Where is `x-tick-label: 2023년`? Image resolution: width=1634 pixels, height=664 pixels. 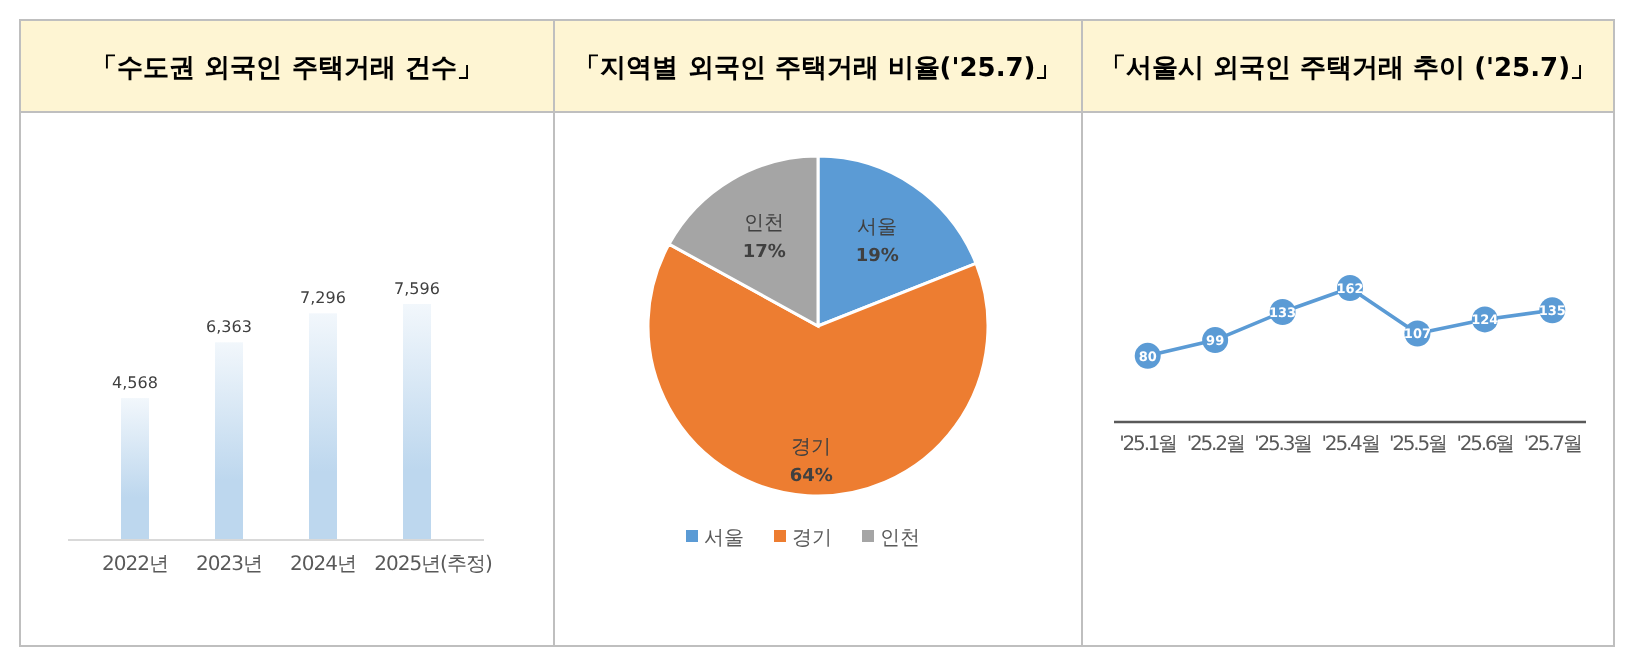 x-tick-label: 2023년 is located at coordinates (229, 565).